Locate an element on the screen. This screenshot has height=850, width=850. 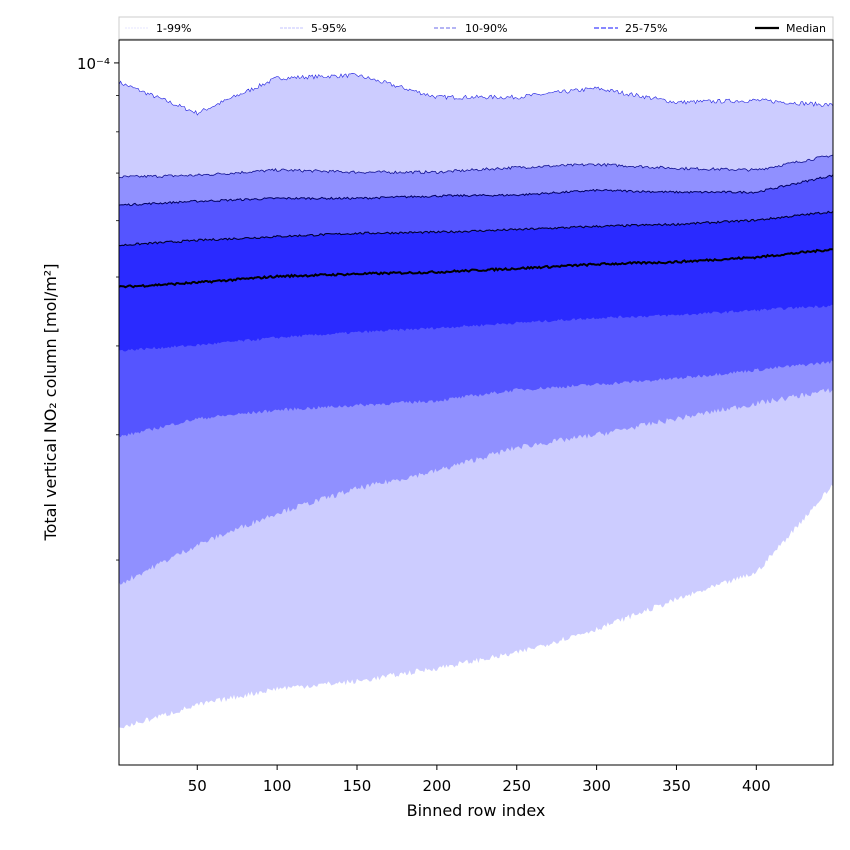
y-axis-label: Total vertical NO₂ column [mol/m²] is located at coordinates (50, 403).